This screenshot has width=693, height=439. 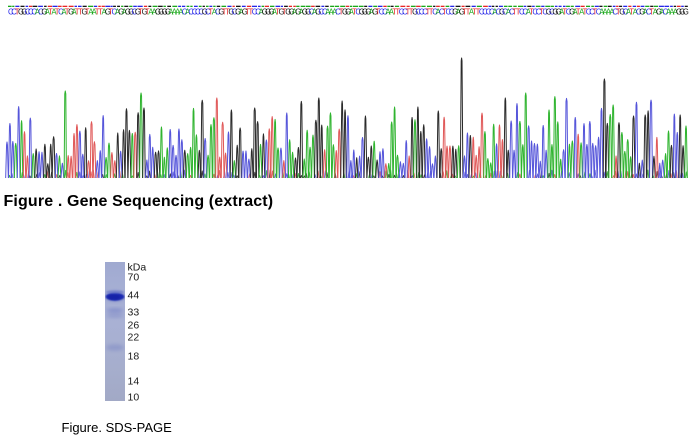 What do you see at coordinates (134, 398) in the screenshot?
I see `svg-text: 10` at bounding box center [134, 398].